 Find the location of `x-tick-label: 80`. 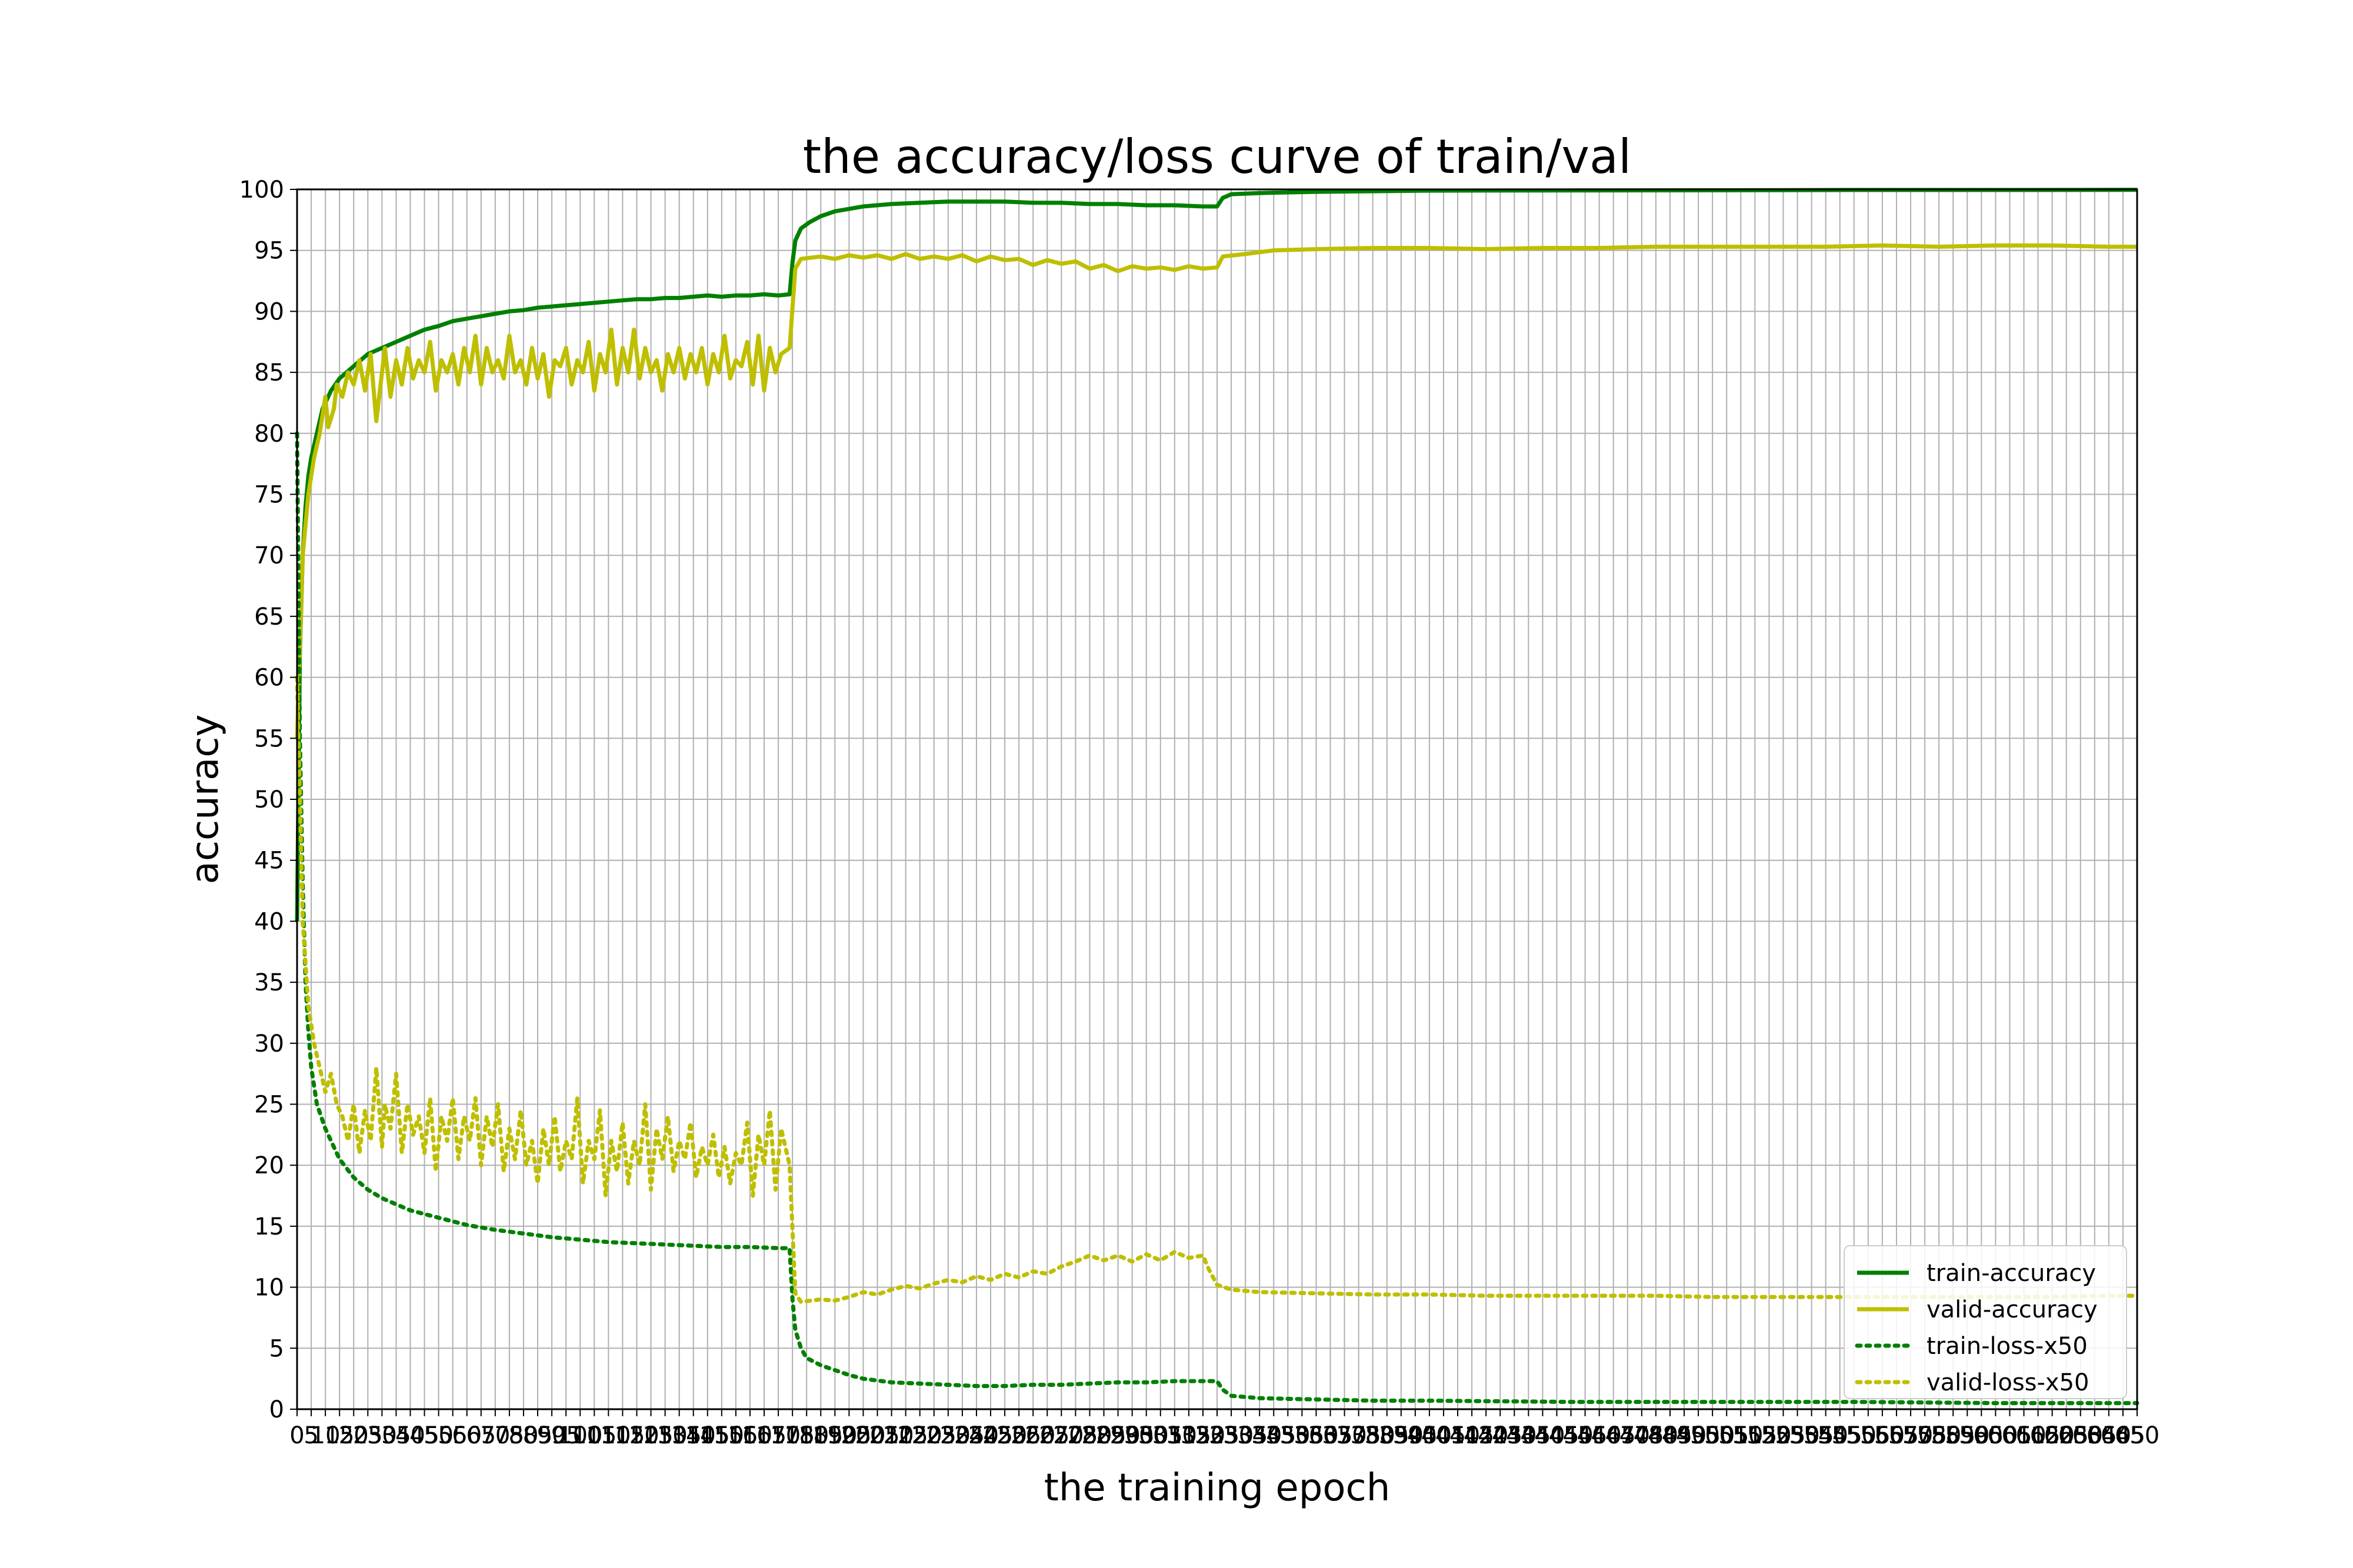

x-tick-label: 80 is located at coordinates (524, 1435).